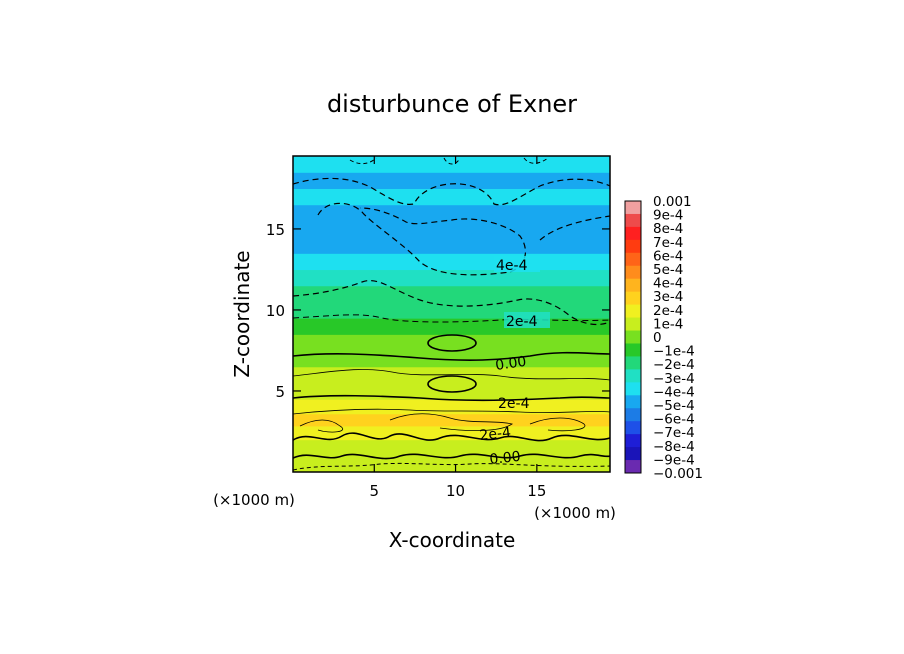 Image resolution: width=904 pixels, height=654 pixels. Describe the element at coordinates (674, 460) in the screenshot. I see `colorbar-label: −9e-4` at that location.